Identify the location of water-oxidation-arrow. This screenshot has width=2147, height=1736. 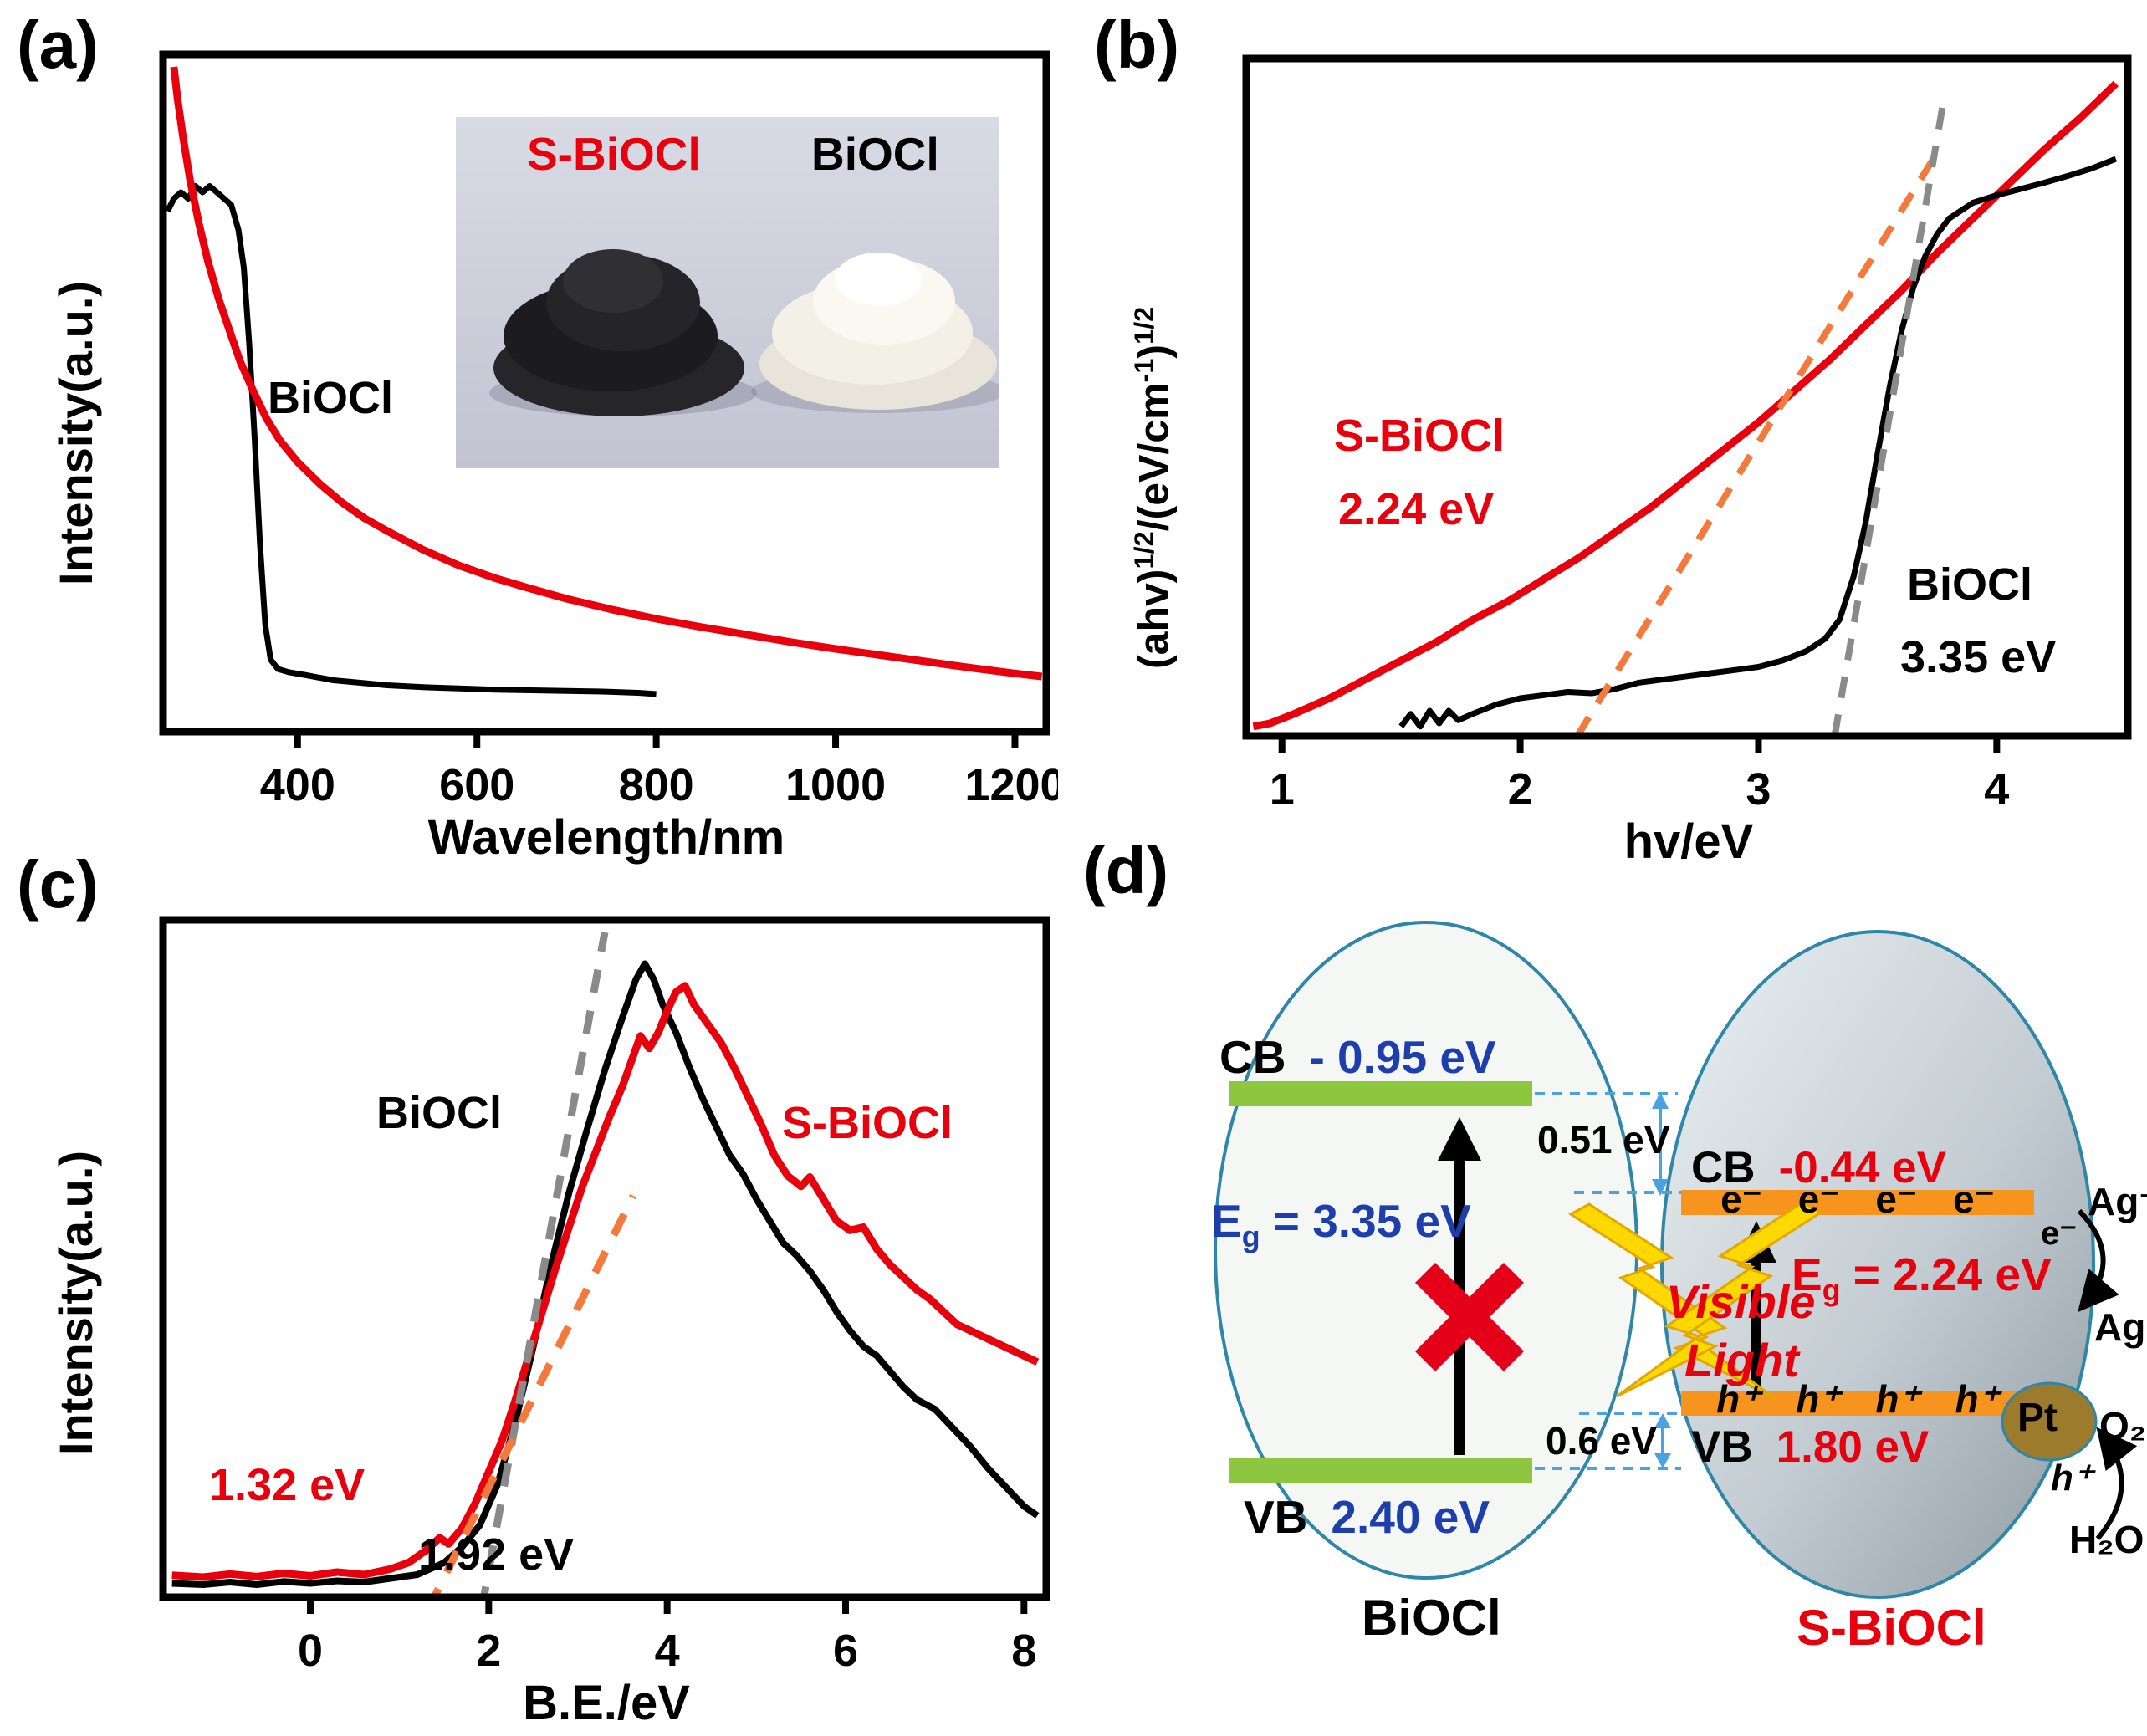
(2116, 1483).